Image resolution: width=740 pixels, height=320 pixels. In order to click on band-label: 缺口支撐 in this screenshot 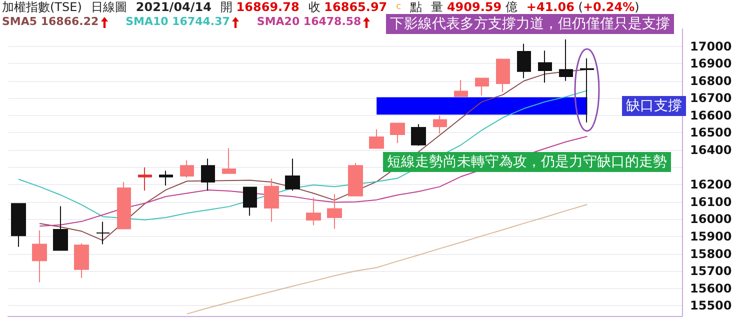, I will do `click(654, 106)`.